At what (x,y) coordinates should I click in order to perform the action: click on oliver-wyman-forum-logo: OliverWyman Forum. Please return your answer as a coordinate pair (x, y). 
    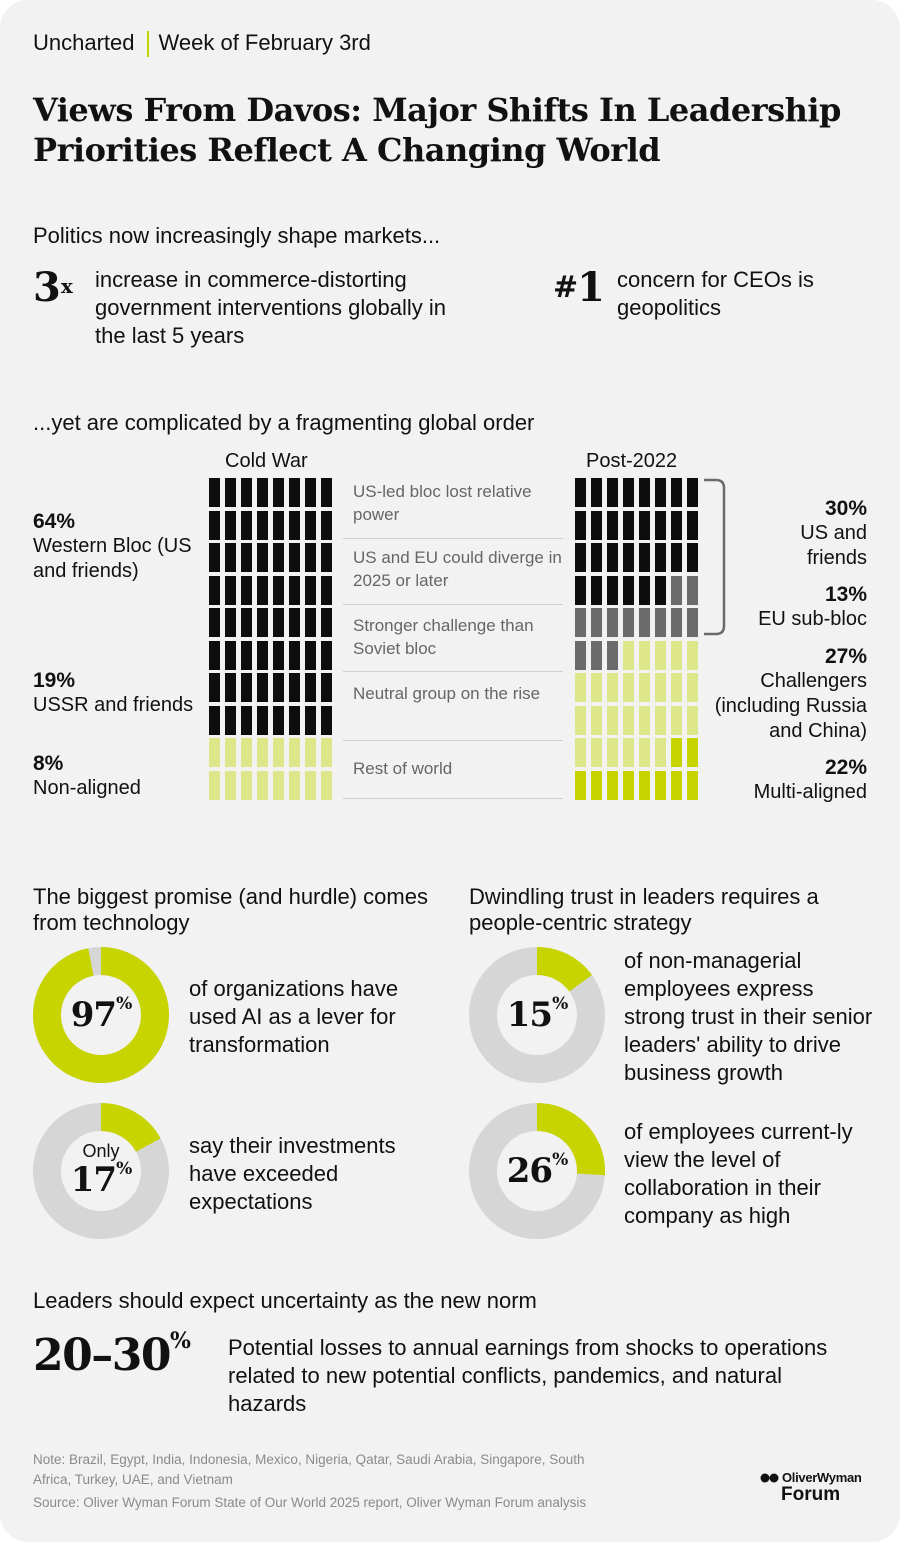
    Looking at the image, I should click on (811, 1488).